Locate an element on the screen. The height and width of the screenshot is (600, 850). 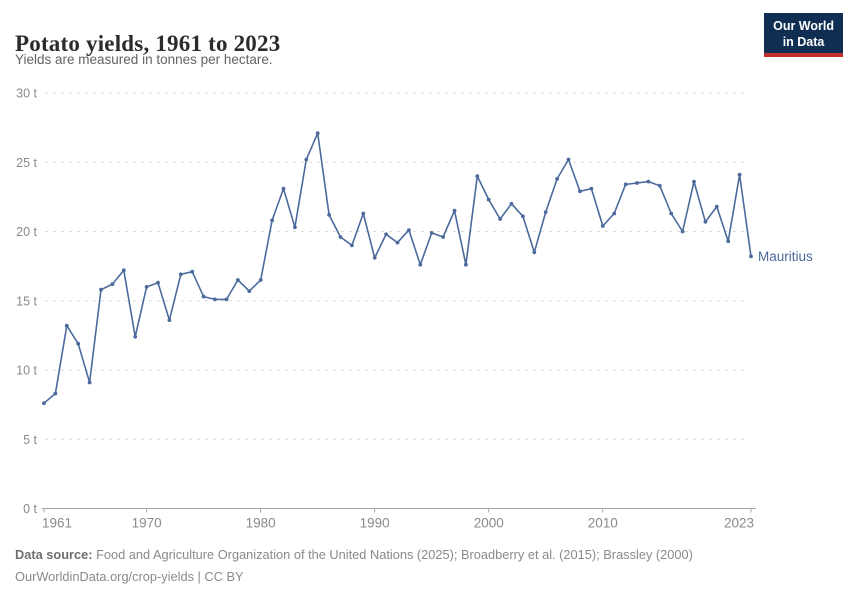
data-point-1985 is located at coordinates (317, 133).